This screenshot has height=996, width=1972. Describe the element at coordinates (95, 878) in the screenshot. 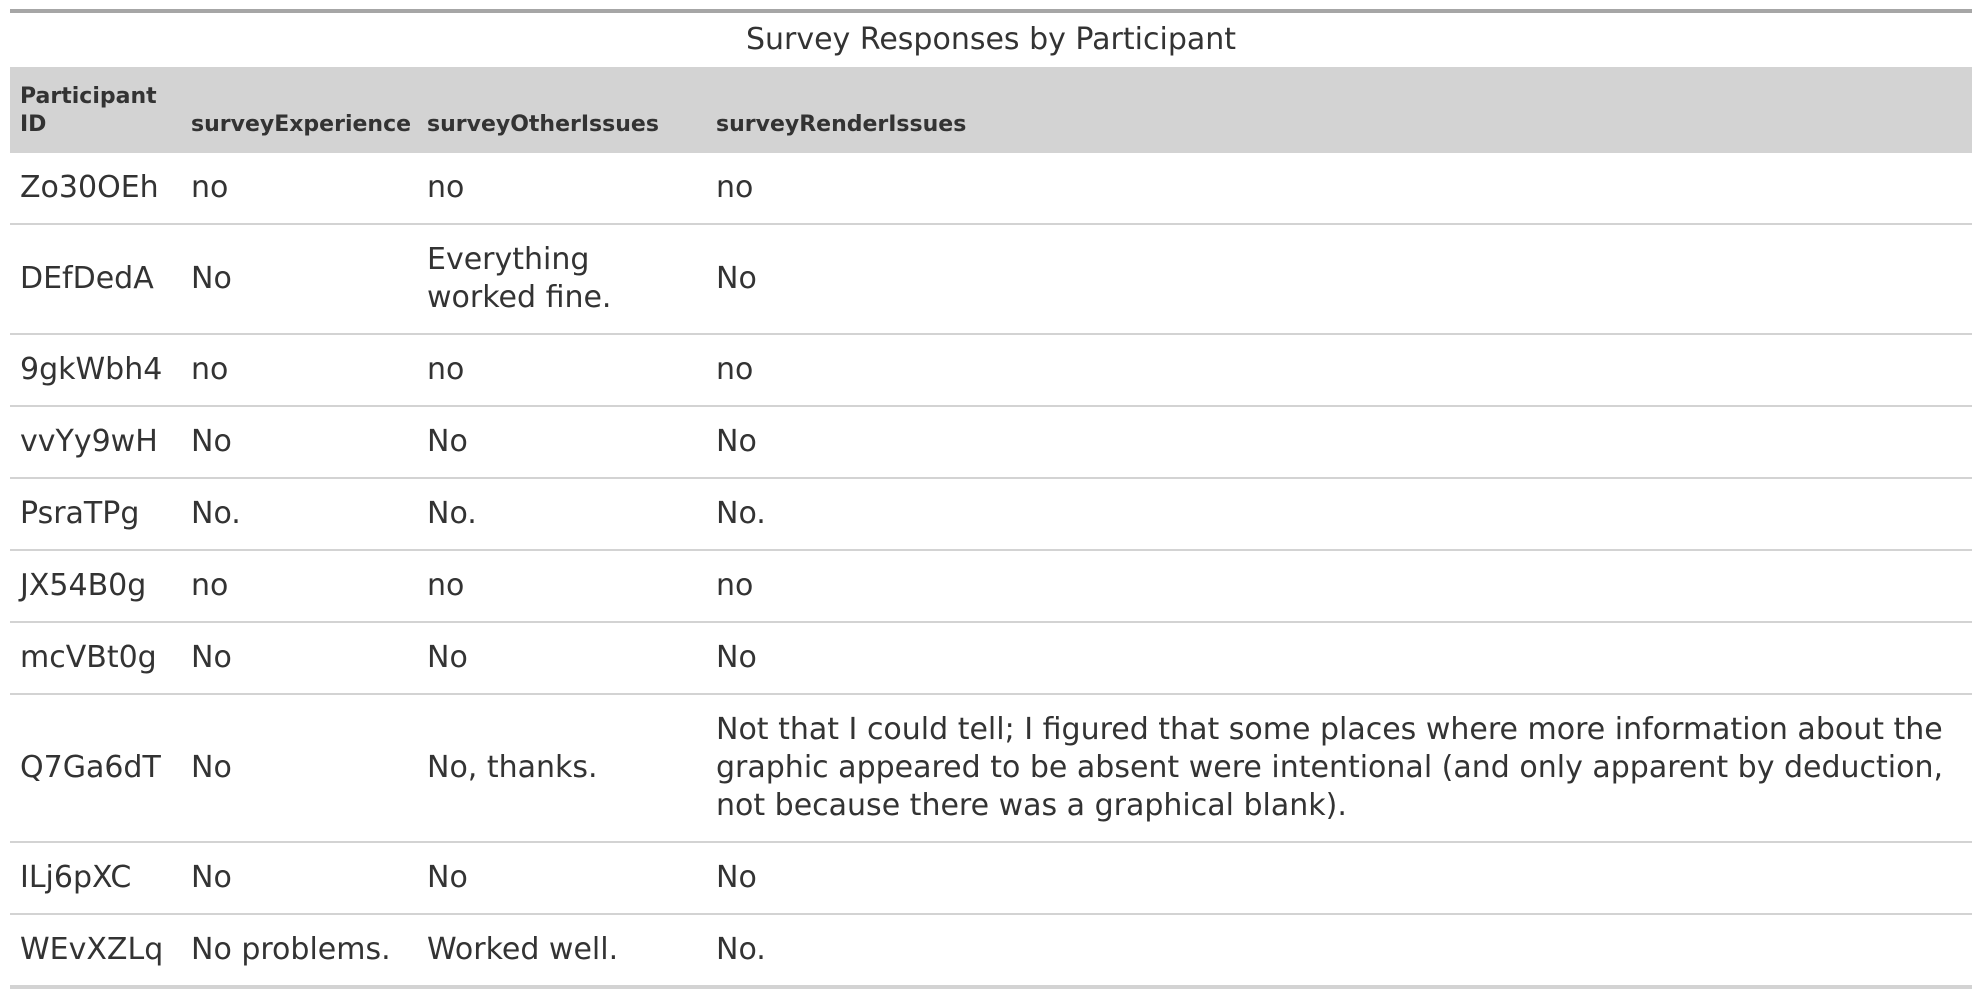

I see `participant-id-cell: ILj6pXC` at that location.